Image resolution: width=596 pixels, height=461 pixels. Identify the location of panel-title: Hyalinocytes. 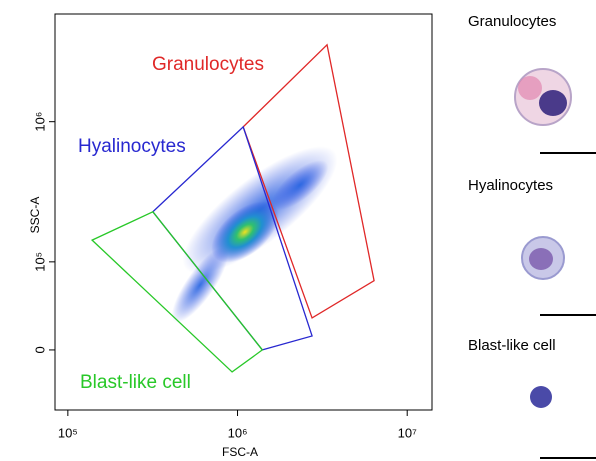
(510, 185).